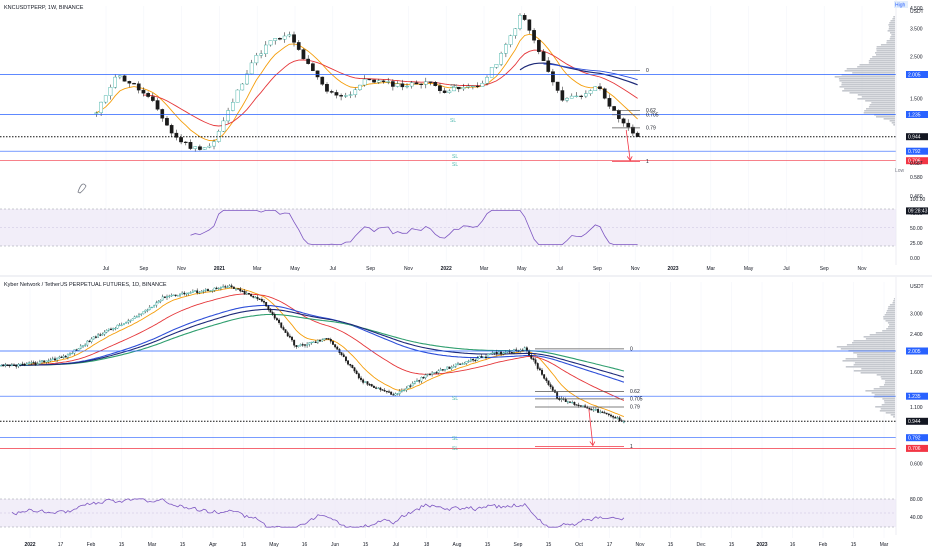 The height and width of the screenshot is (555, 932). I want to click on ema-red-line, so click(313, 347).